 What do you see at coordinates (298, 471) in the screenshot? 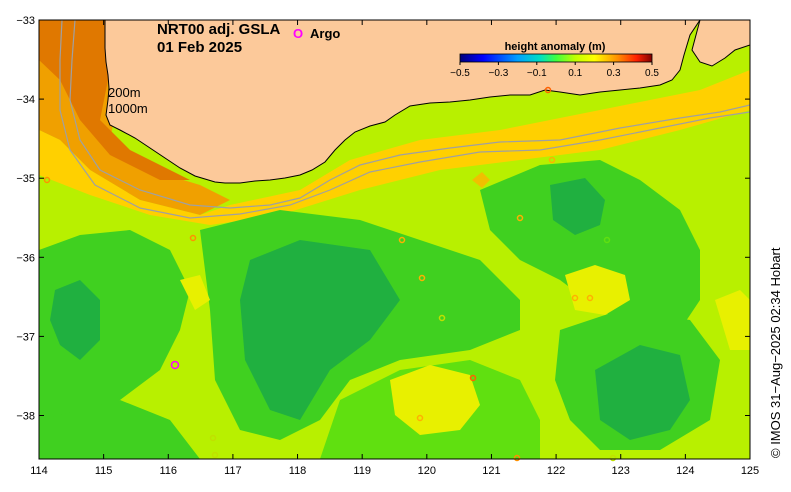
I see `x-tick-label: 118` at bounding box center [298, 471].